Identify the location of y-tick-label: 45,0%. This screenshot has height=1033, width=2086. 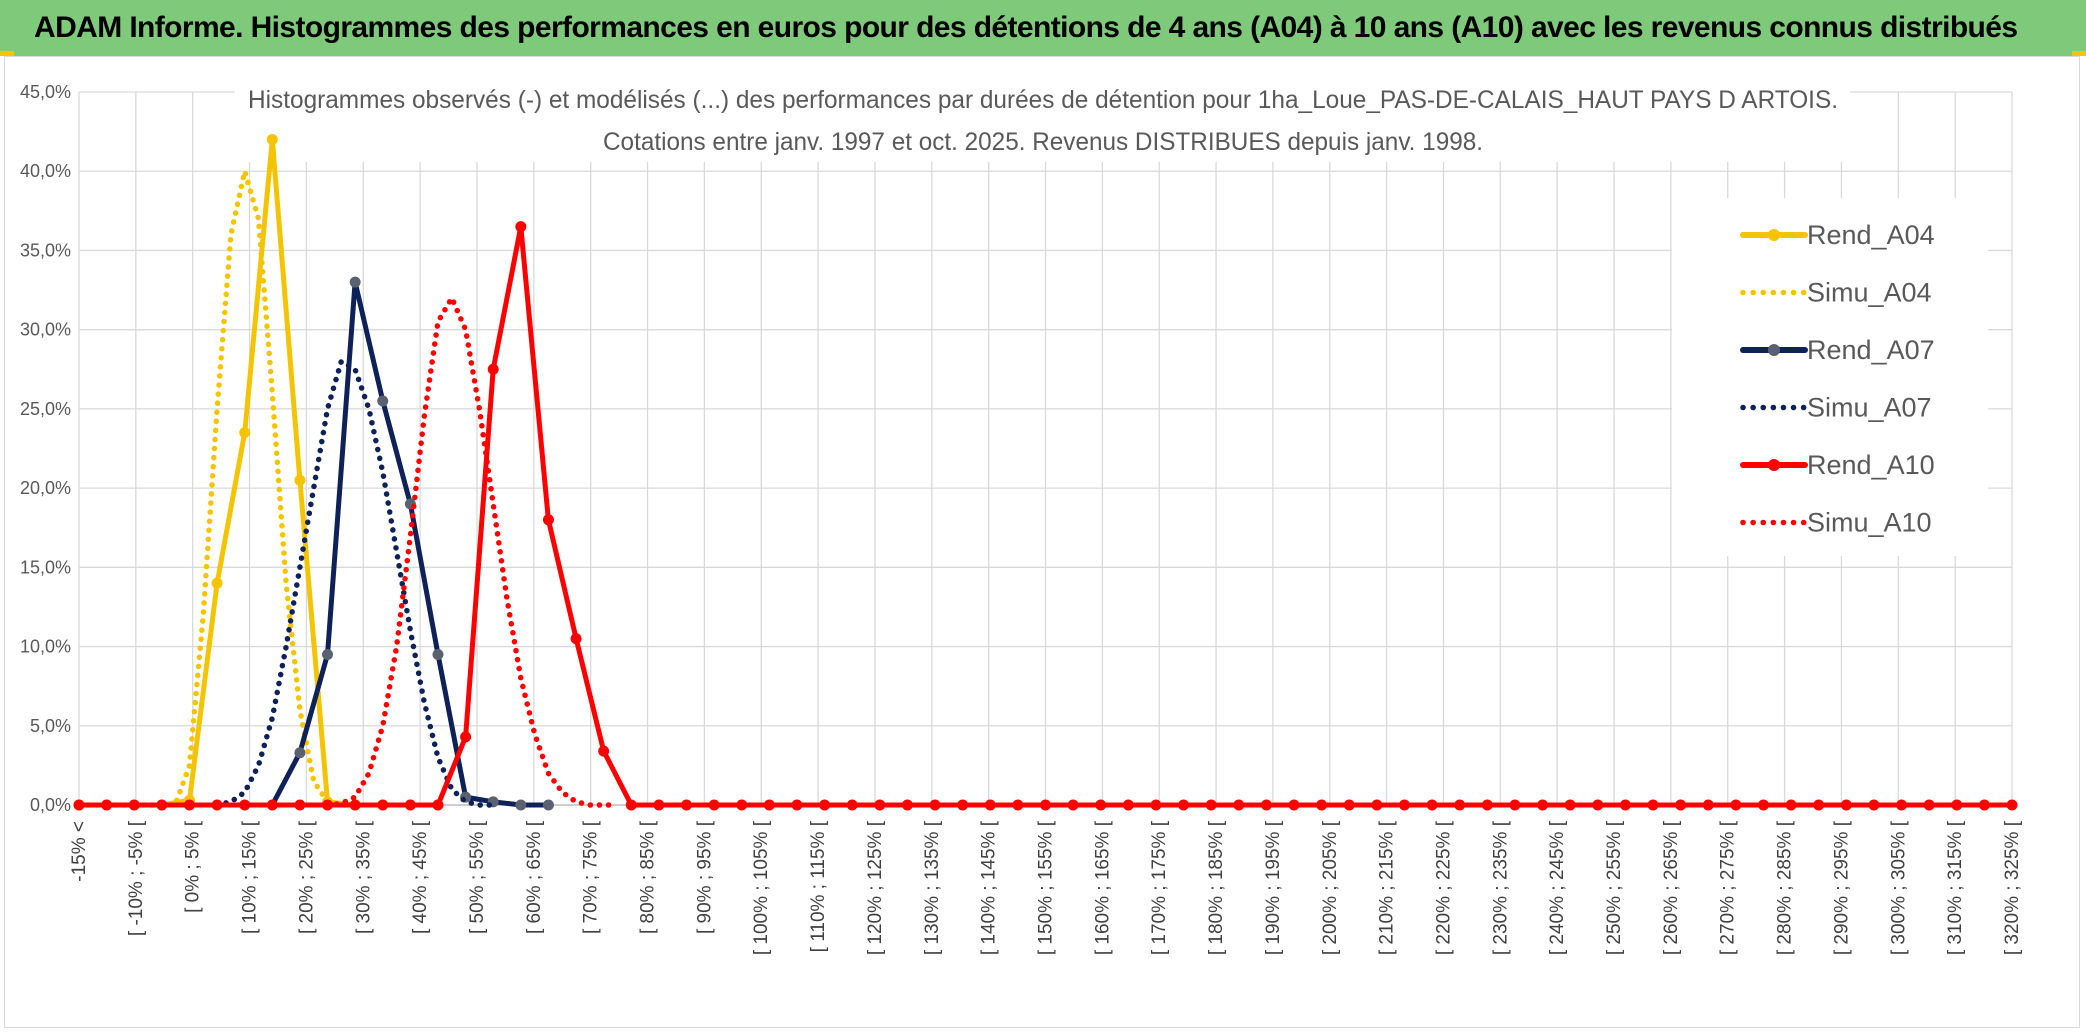
(45, 92).